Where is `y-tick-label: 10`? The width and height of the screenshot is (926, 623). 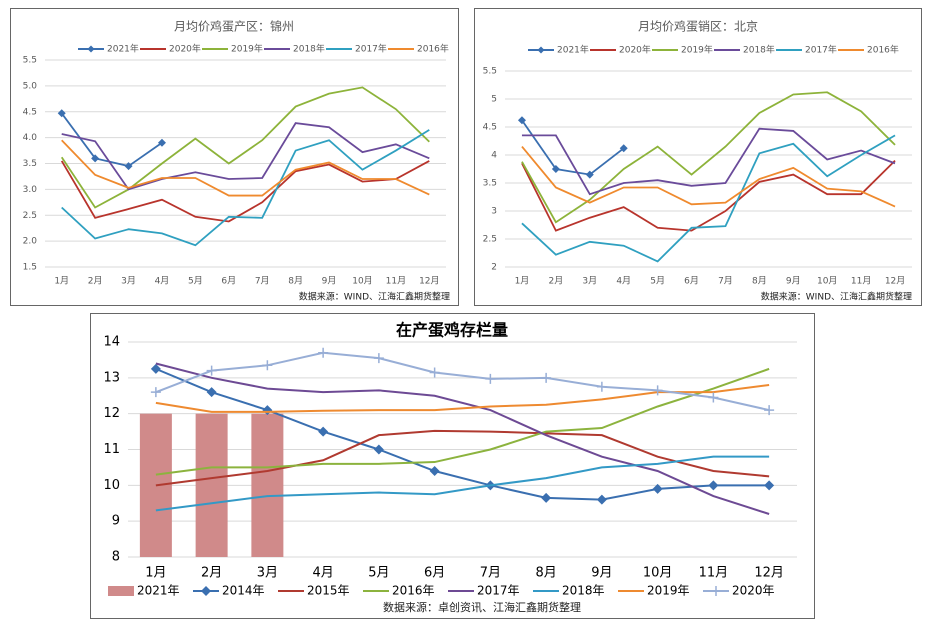 y-tick-label: 10 is located at coordinates (111, 485).